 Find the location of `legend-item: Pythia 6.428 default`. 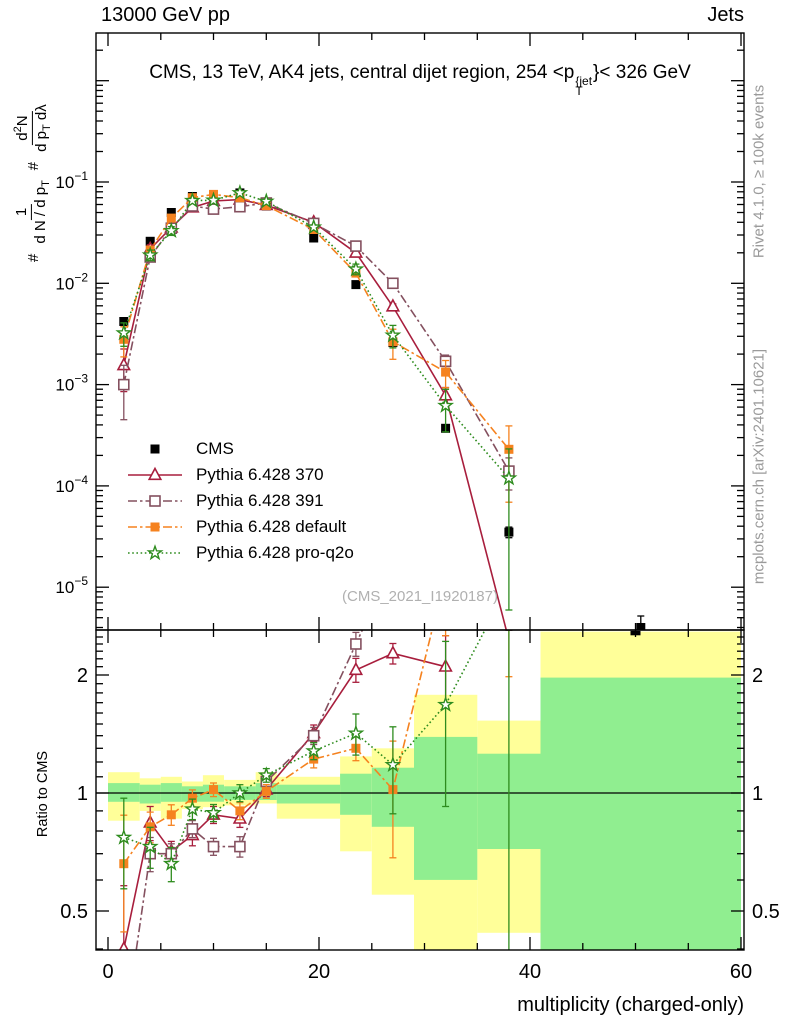

legend-item: Pythia 6.428 default is located at coordinates (240, 527).